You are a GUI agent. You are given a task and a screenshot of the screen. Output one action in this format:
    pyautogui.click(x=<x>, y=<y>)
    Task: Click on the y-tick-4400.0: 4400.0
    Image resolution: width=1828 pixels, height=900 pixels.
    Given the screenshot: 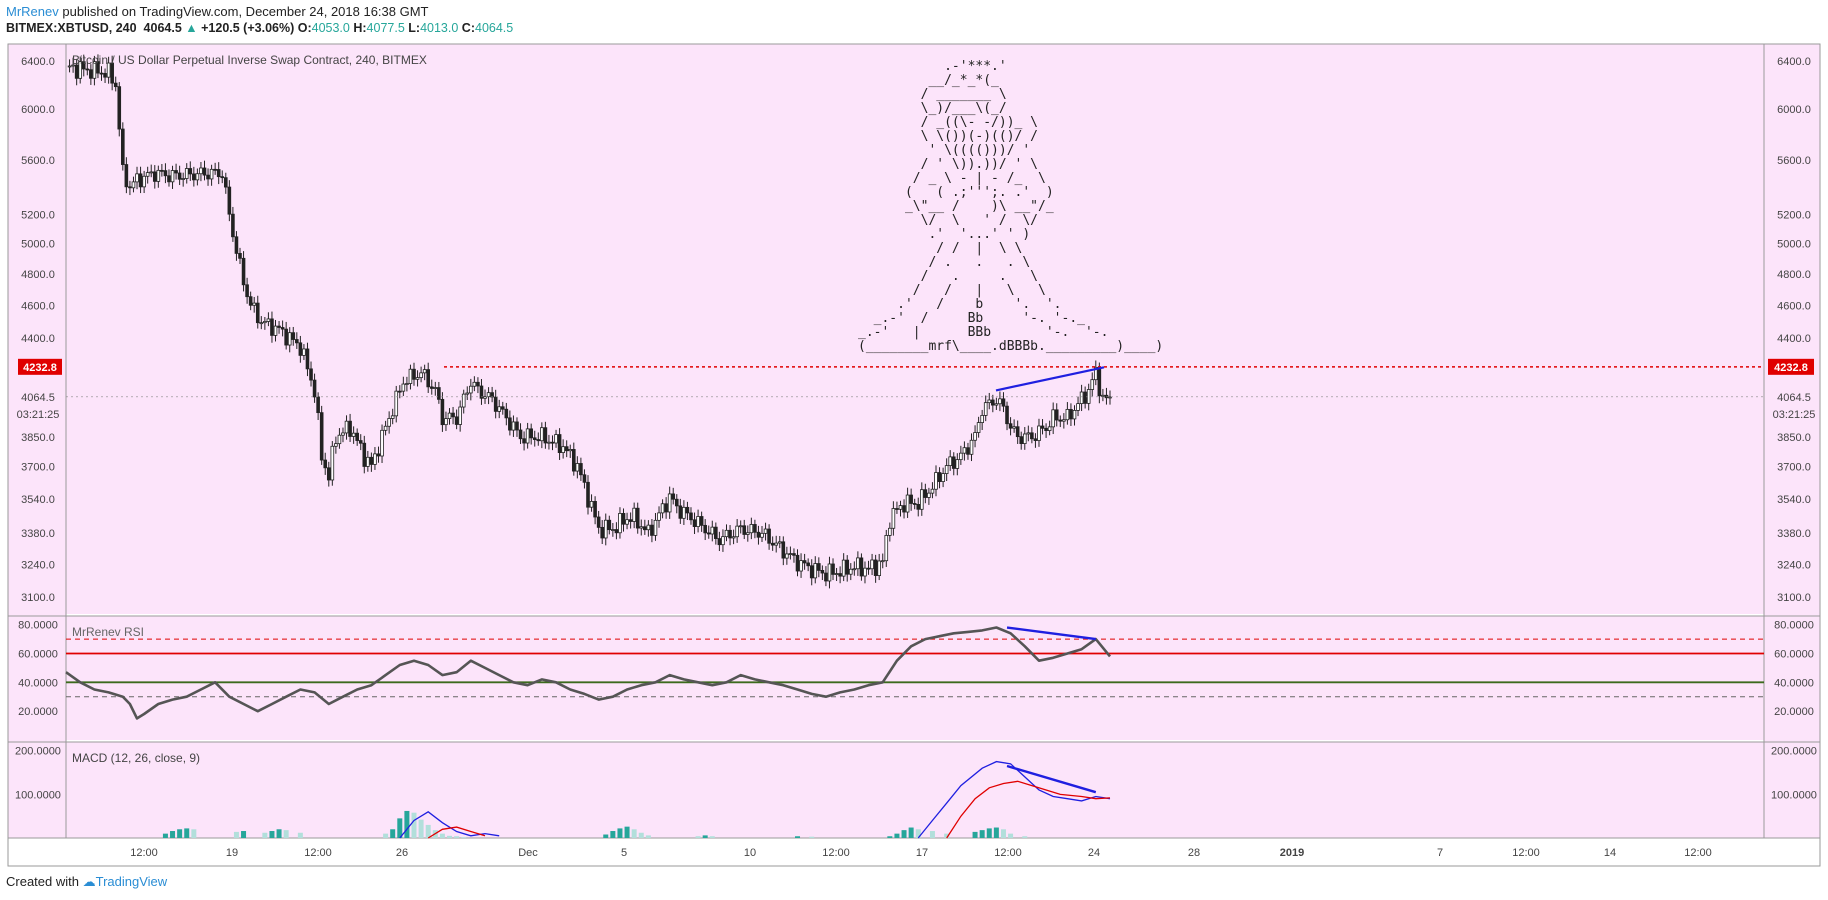 What is the action you would take?
    pyautogui.click(x=1794, y=339)
    